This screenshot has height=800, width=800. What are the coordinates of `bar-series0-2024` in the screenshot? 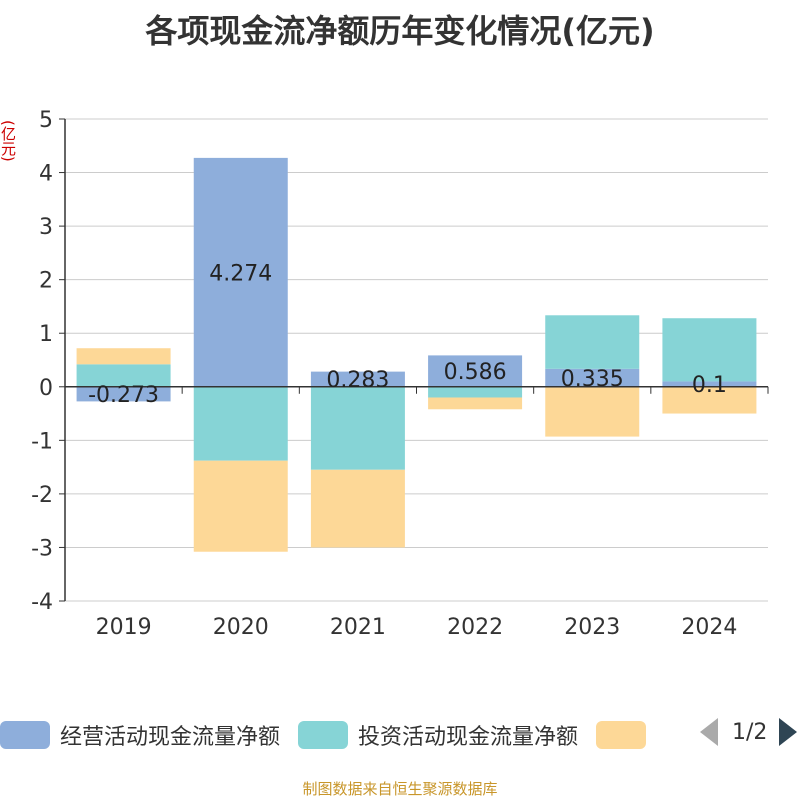 It's located at (709, 384).